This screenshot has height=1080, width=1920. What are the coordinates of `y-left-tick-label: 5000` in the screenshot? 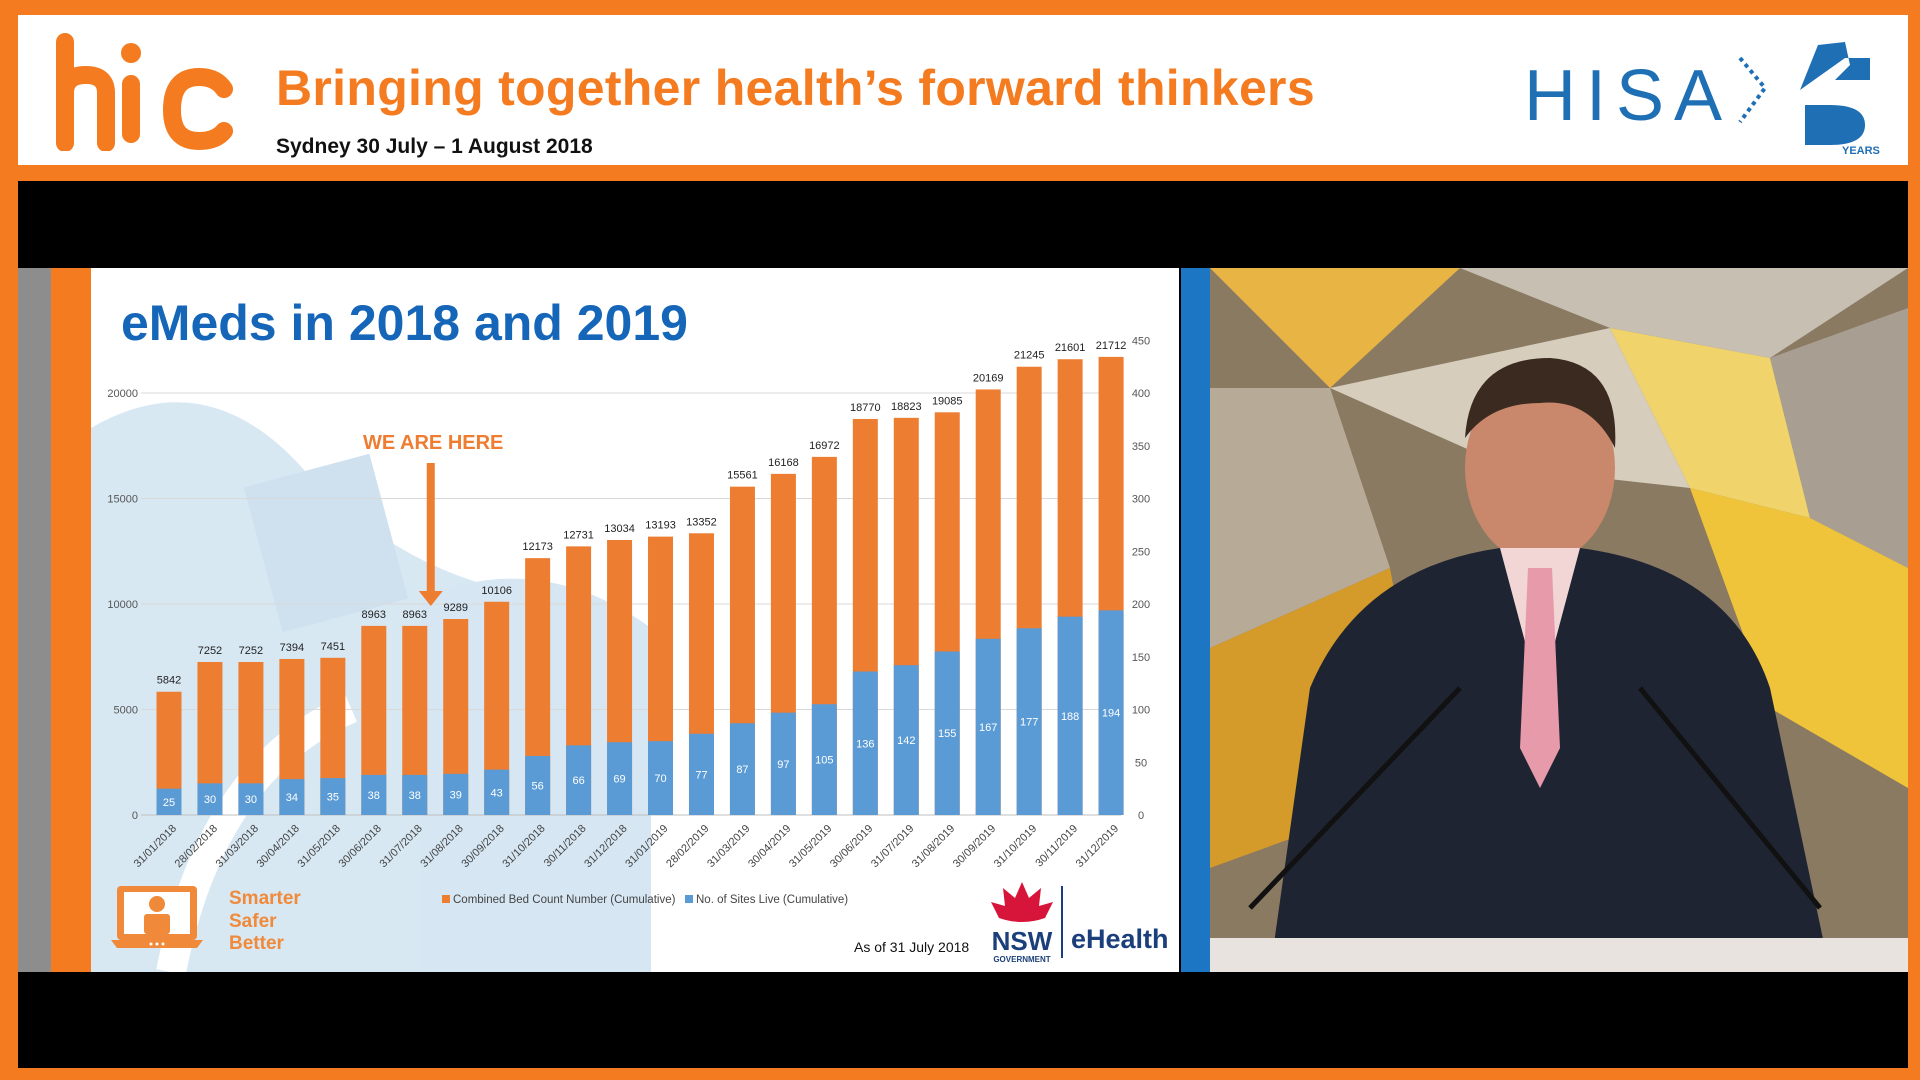 It's located at (126, 711).